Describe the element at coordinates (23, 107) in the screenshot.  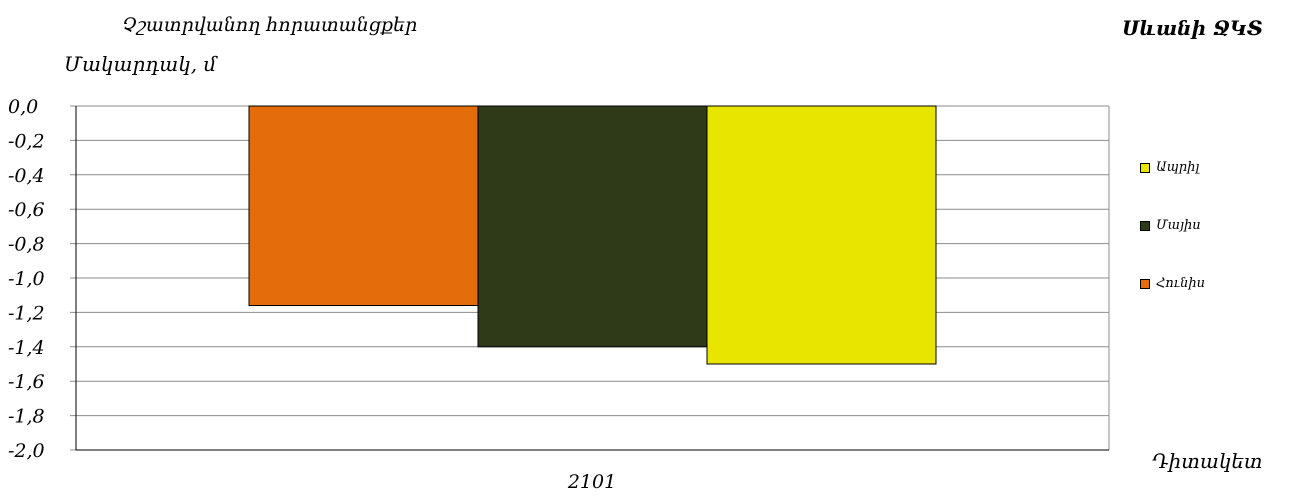
I see `y-tick-label: 0,0` at that location.